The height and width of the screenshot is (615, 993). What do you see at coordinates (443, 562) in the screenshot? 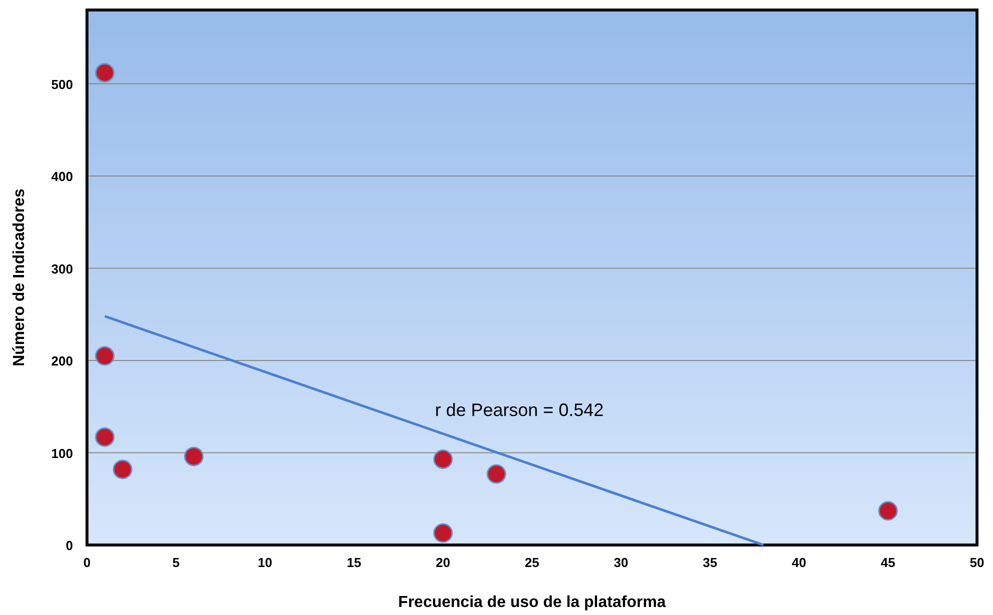
I see `x-tick-label: 20` at bounding box center [443, 562].